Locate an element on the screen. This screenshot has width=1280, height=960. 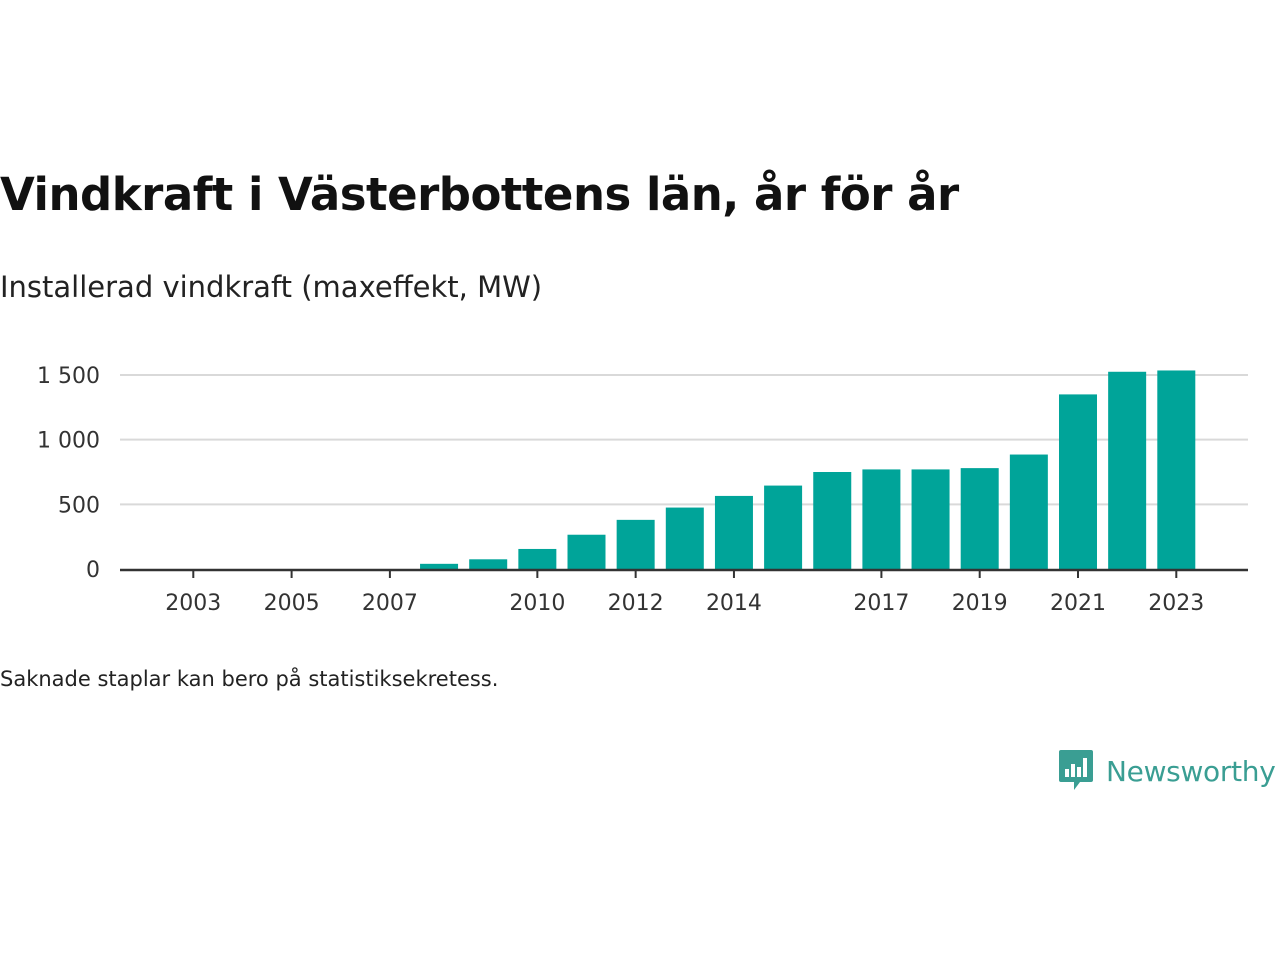
bar-2011 is located at coordinates (586, 551).